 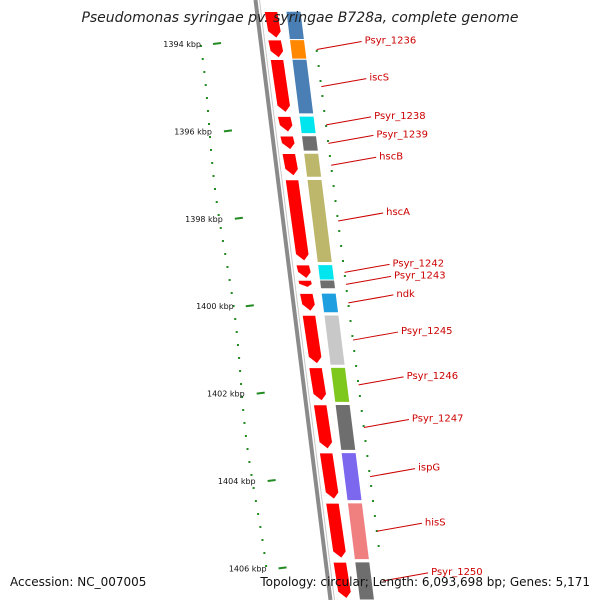 I want to click on feature-track, so click(x=330, y=305).